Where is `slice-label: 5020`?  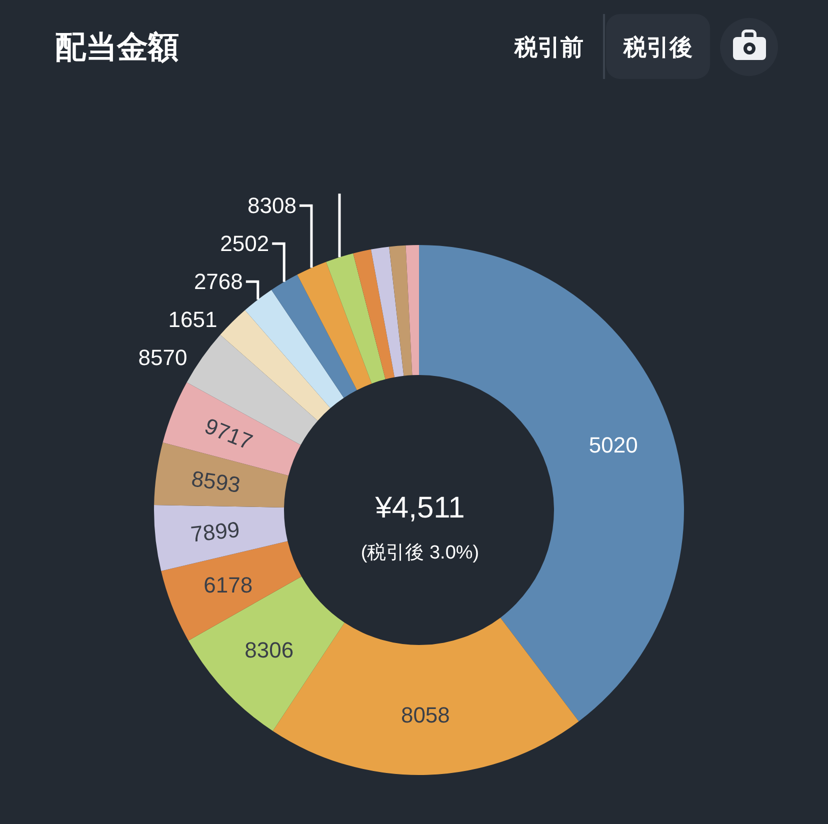 slice-label: 5020 is located at coordinates (613, 445).